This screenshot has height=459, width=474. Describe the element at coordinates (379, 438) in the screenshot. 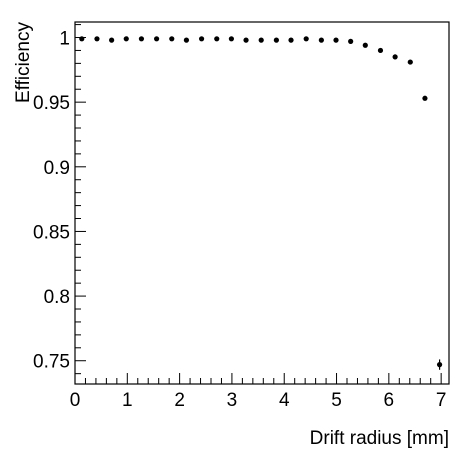

I see `x-axis-title: Drift radius [mm]` at that location.